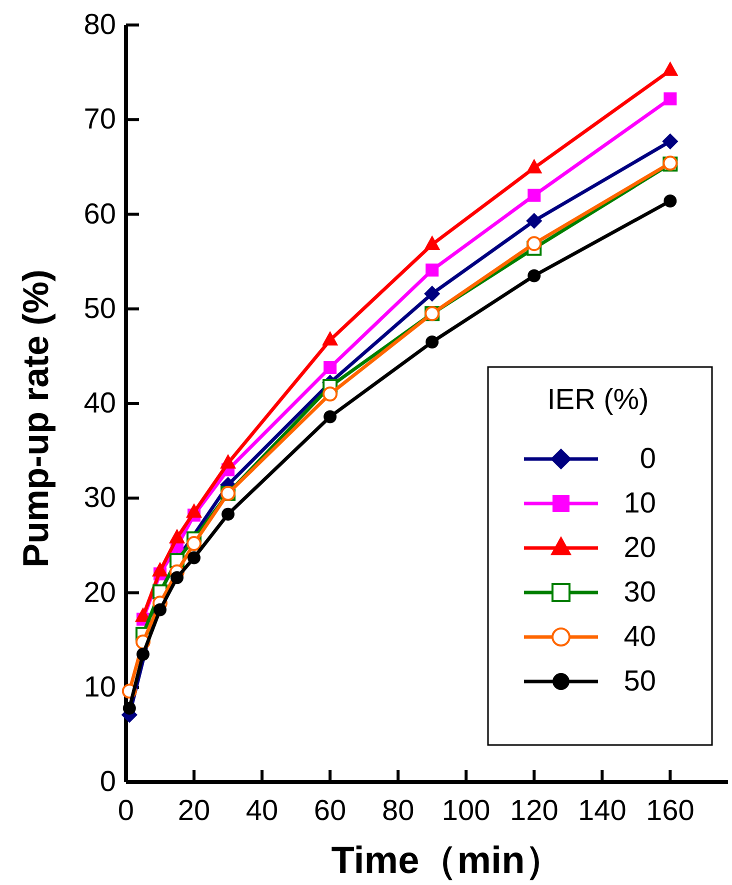  What do you see at coordinates (35, 418) in the screenshot?
I see `y-axis-title: Pump-up rate (%)` at bounding box center [35, 418].